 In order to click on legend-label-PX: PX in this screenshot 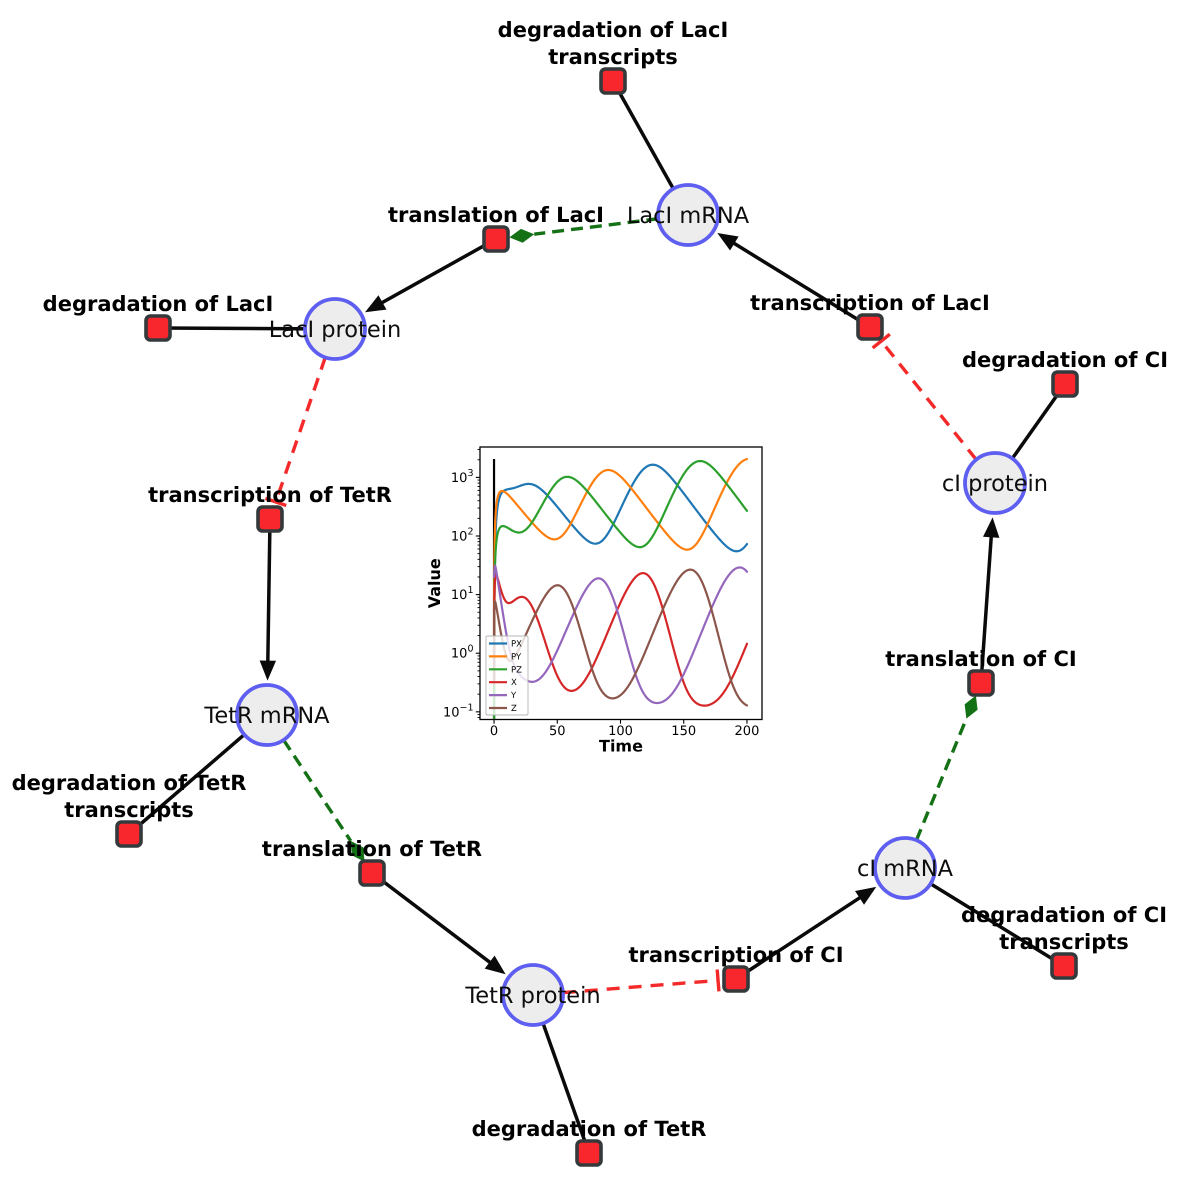, I will do `click(516, 645)`.